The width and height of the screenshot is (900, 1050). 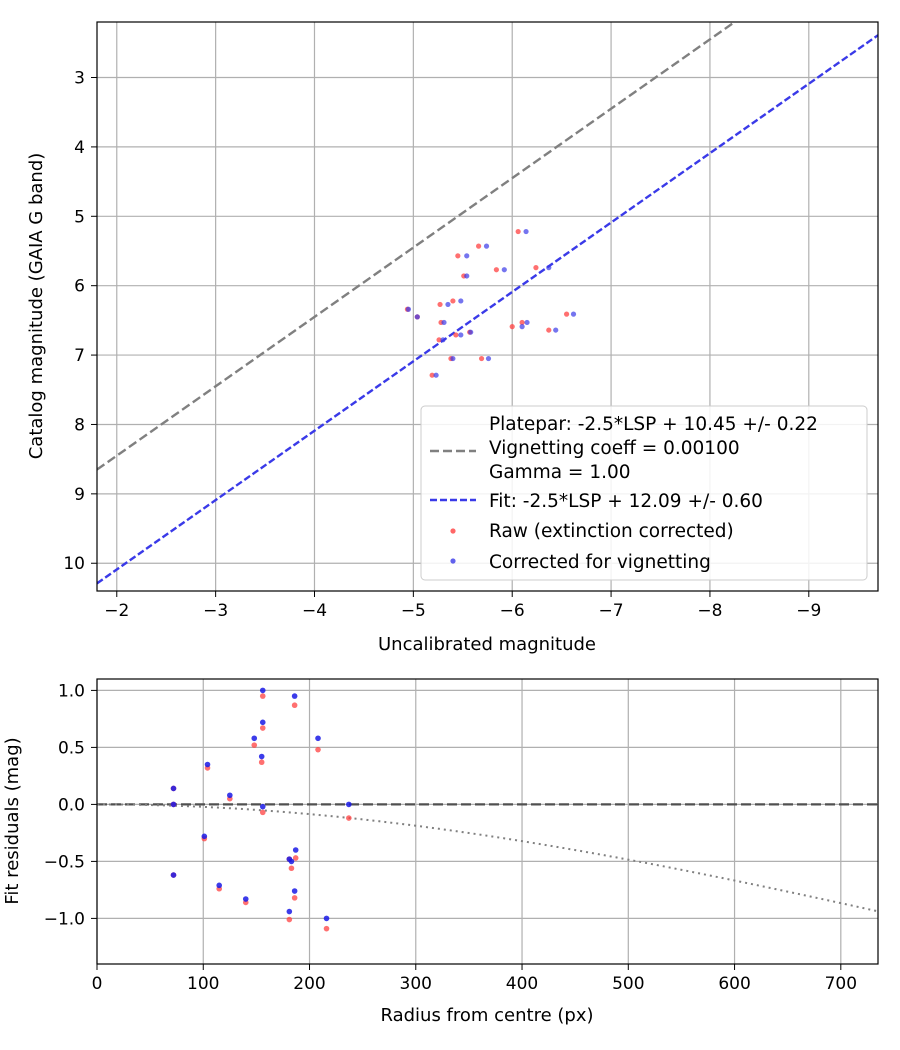 What do you see at coordinates (36, 306) in the screenshot?
I see `top-y-axis-label: Catalog magnitude (GAIA G band)` at bounding box center [36, 306].